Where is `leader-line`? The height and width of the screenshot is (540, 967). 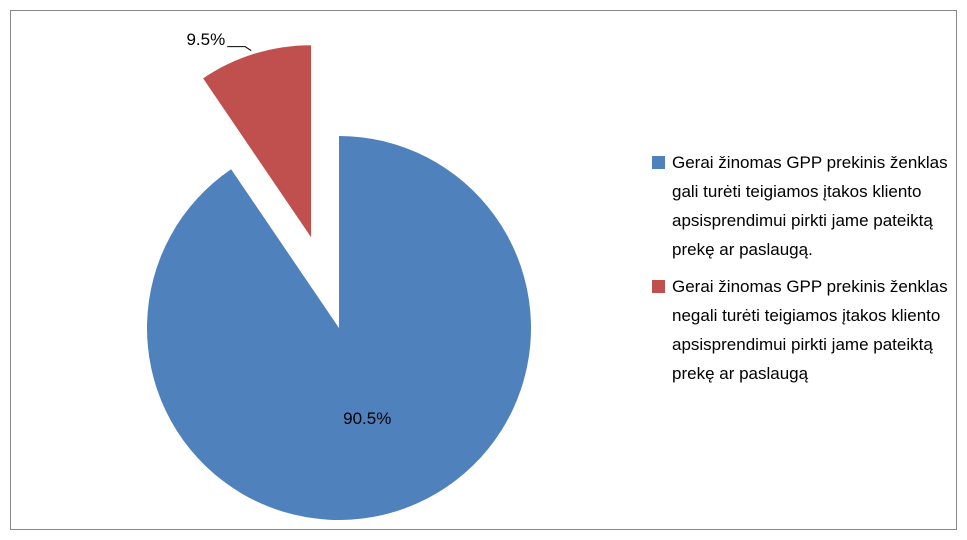 leader-line is located at coordinates (239, 49).